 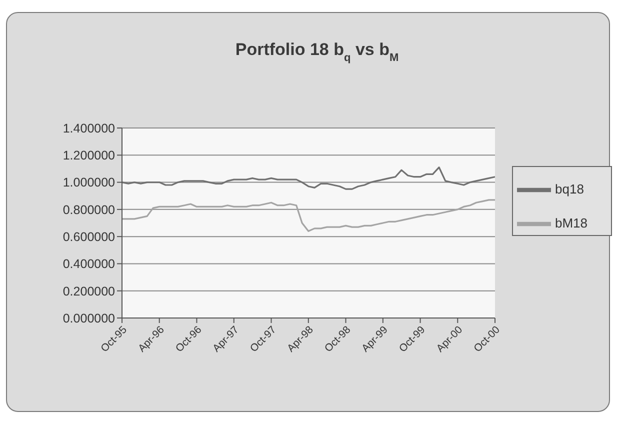 I want to click on y-tick-label: 0.200000, so click(x=89, y=291).